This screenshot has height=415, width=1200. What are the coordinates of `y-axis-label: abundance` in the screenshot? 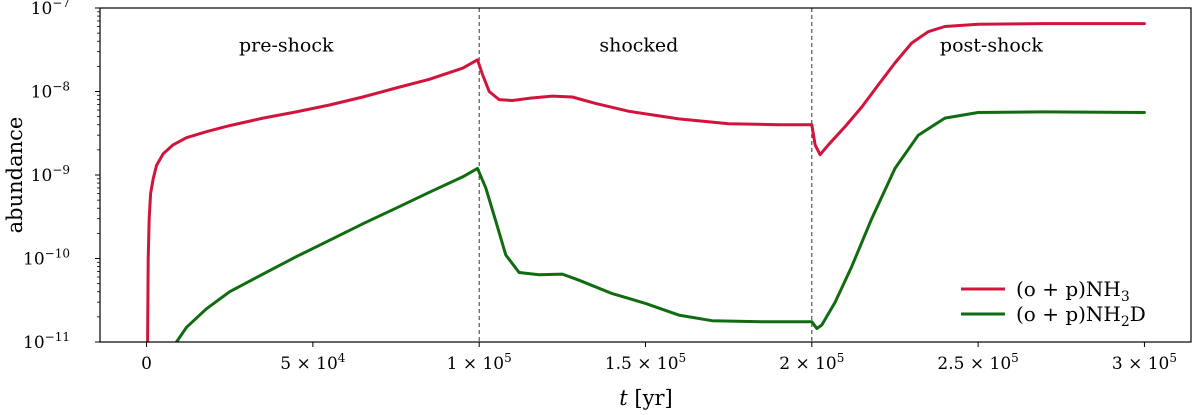 It's located at (15, 175).